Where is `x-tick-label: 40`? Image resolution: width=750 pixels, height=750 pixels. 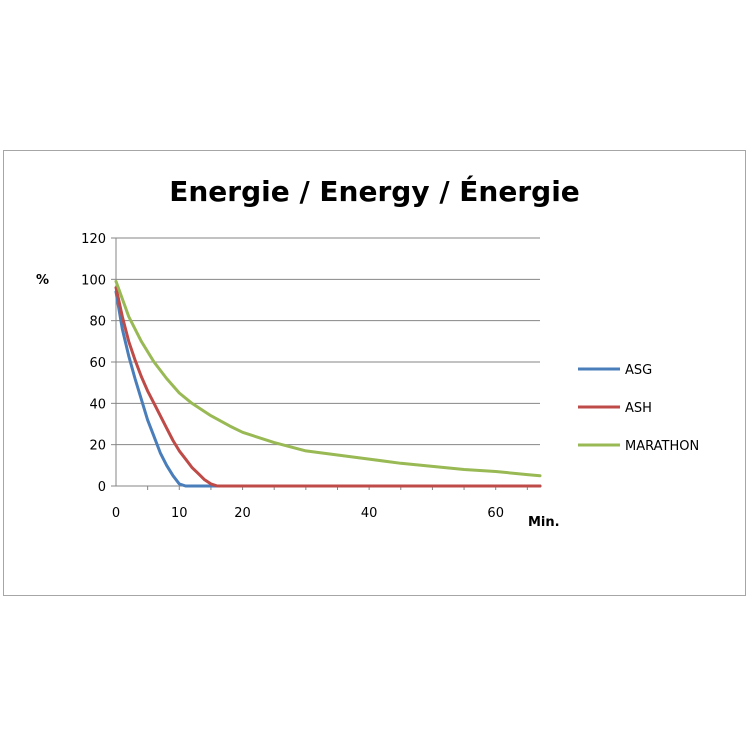 x-tick-label: 40 is located at coordinates (369, 513).